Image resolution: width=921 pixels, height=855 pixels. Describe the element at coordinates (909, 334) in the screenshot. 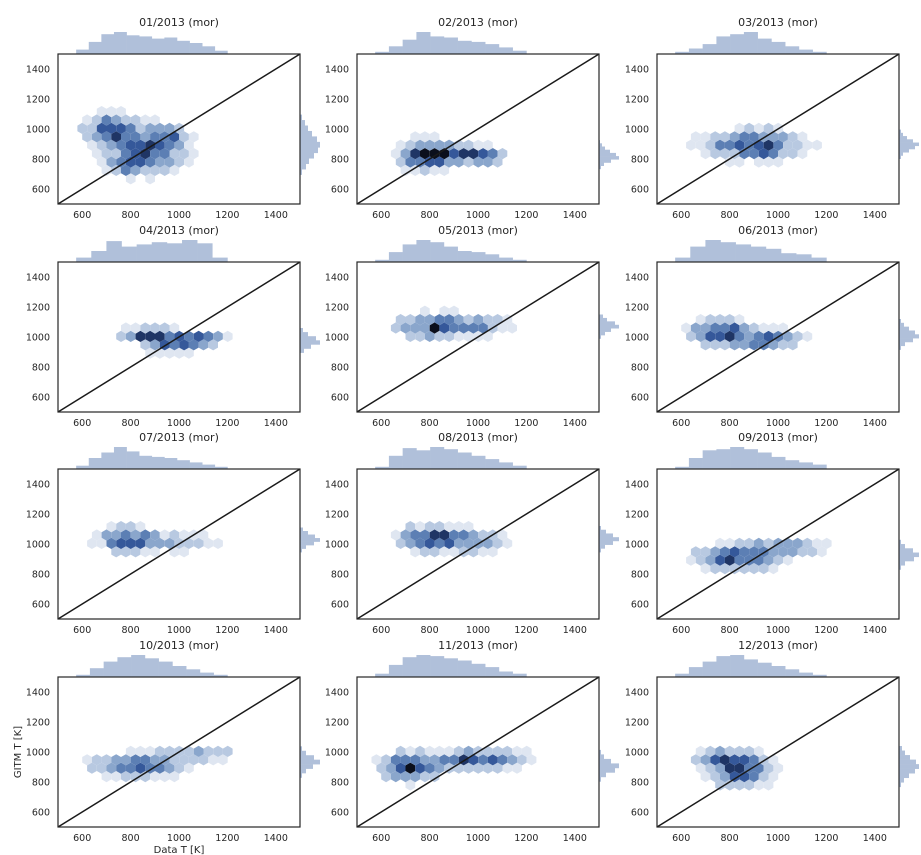

I see `right-marginal-histogram` at that location.